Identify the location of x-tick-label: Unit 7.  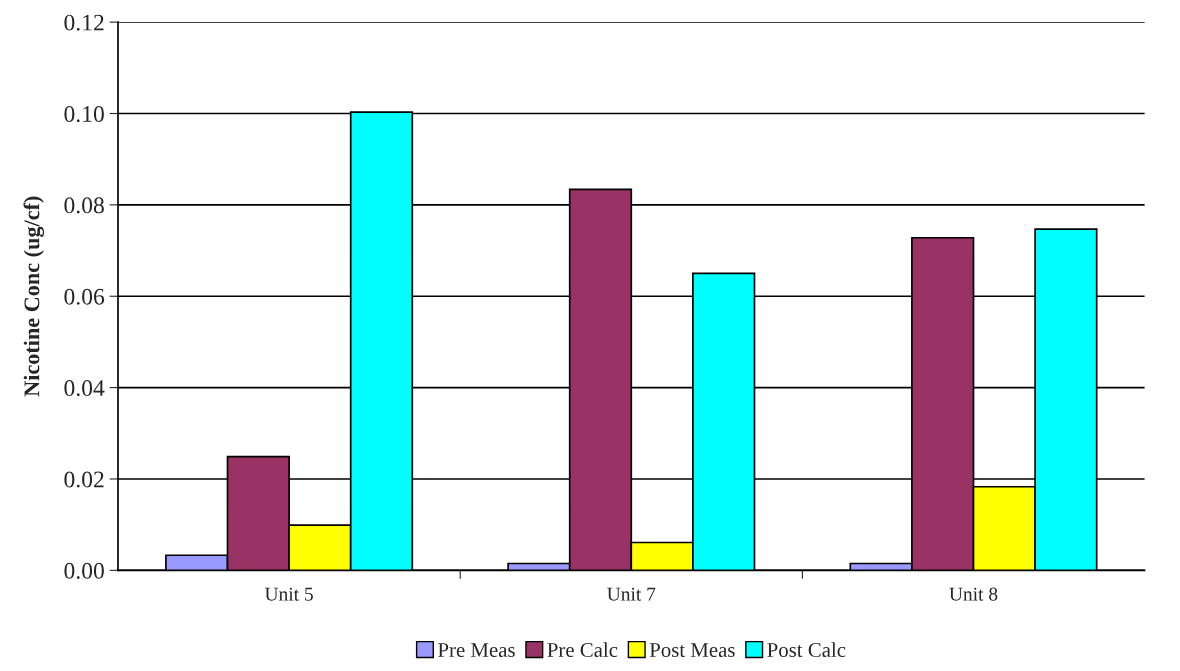
(631, 594).